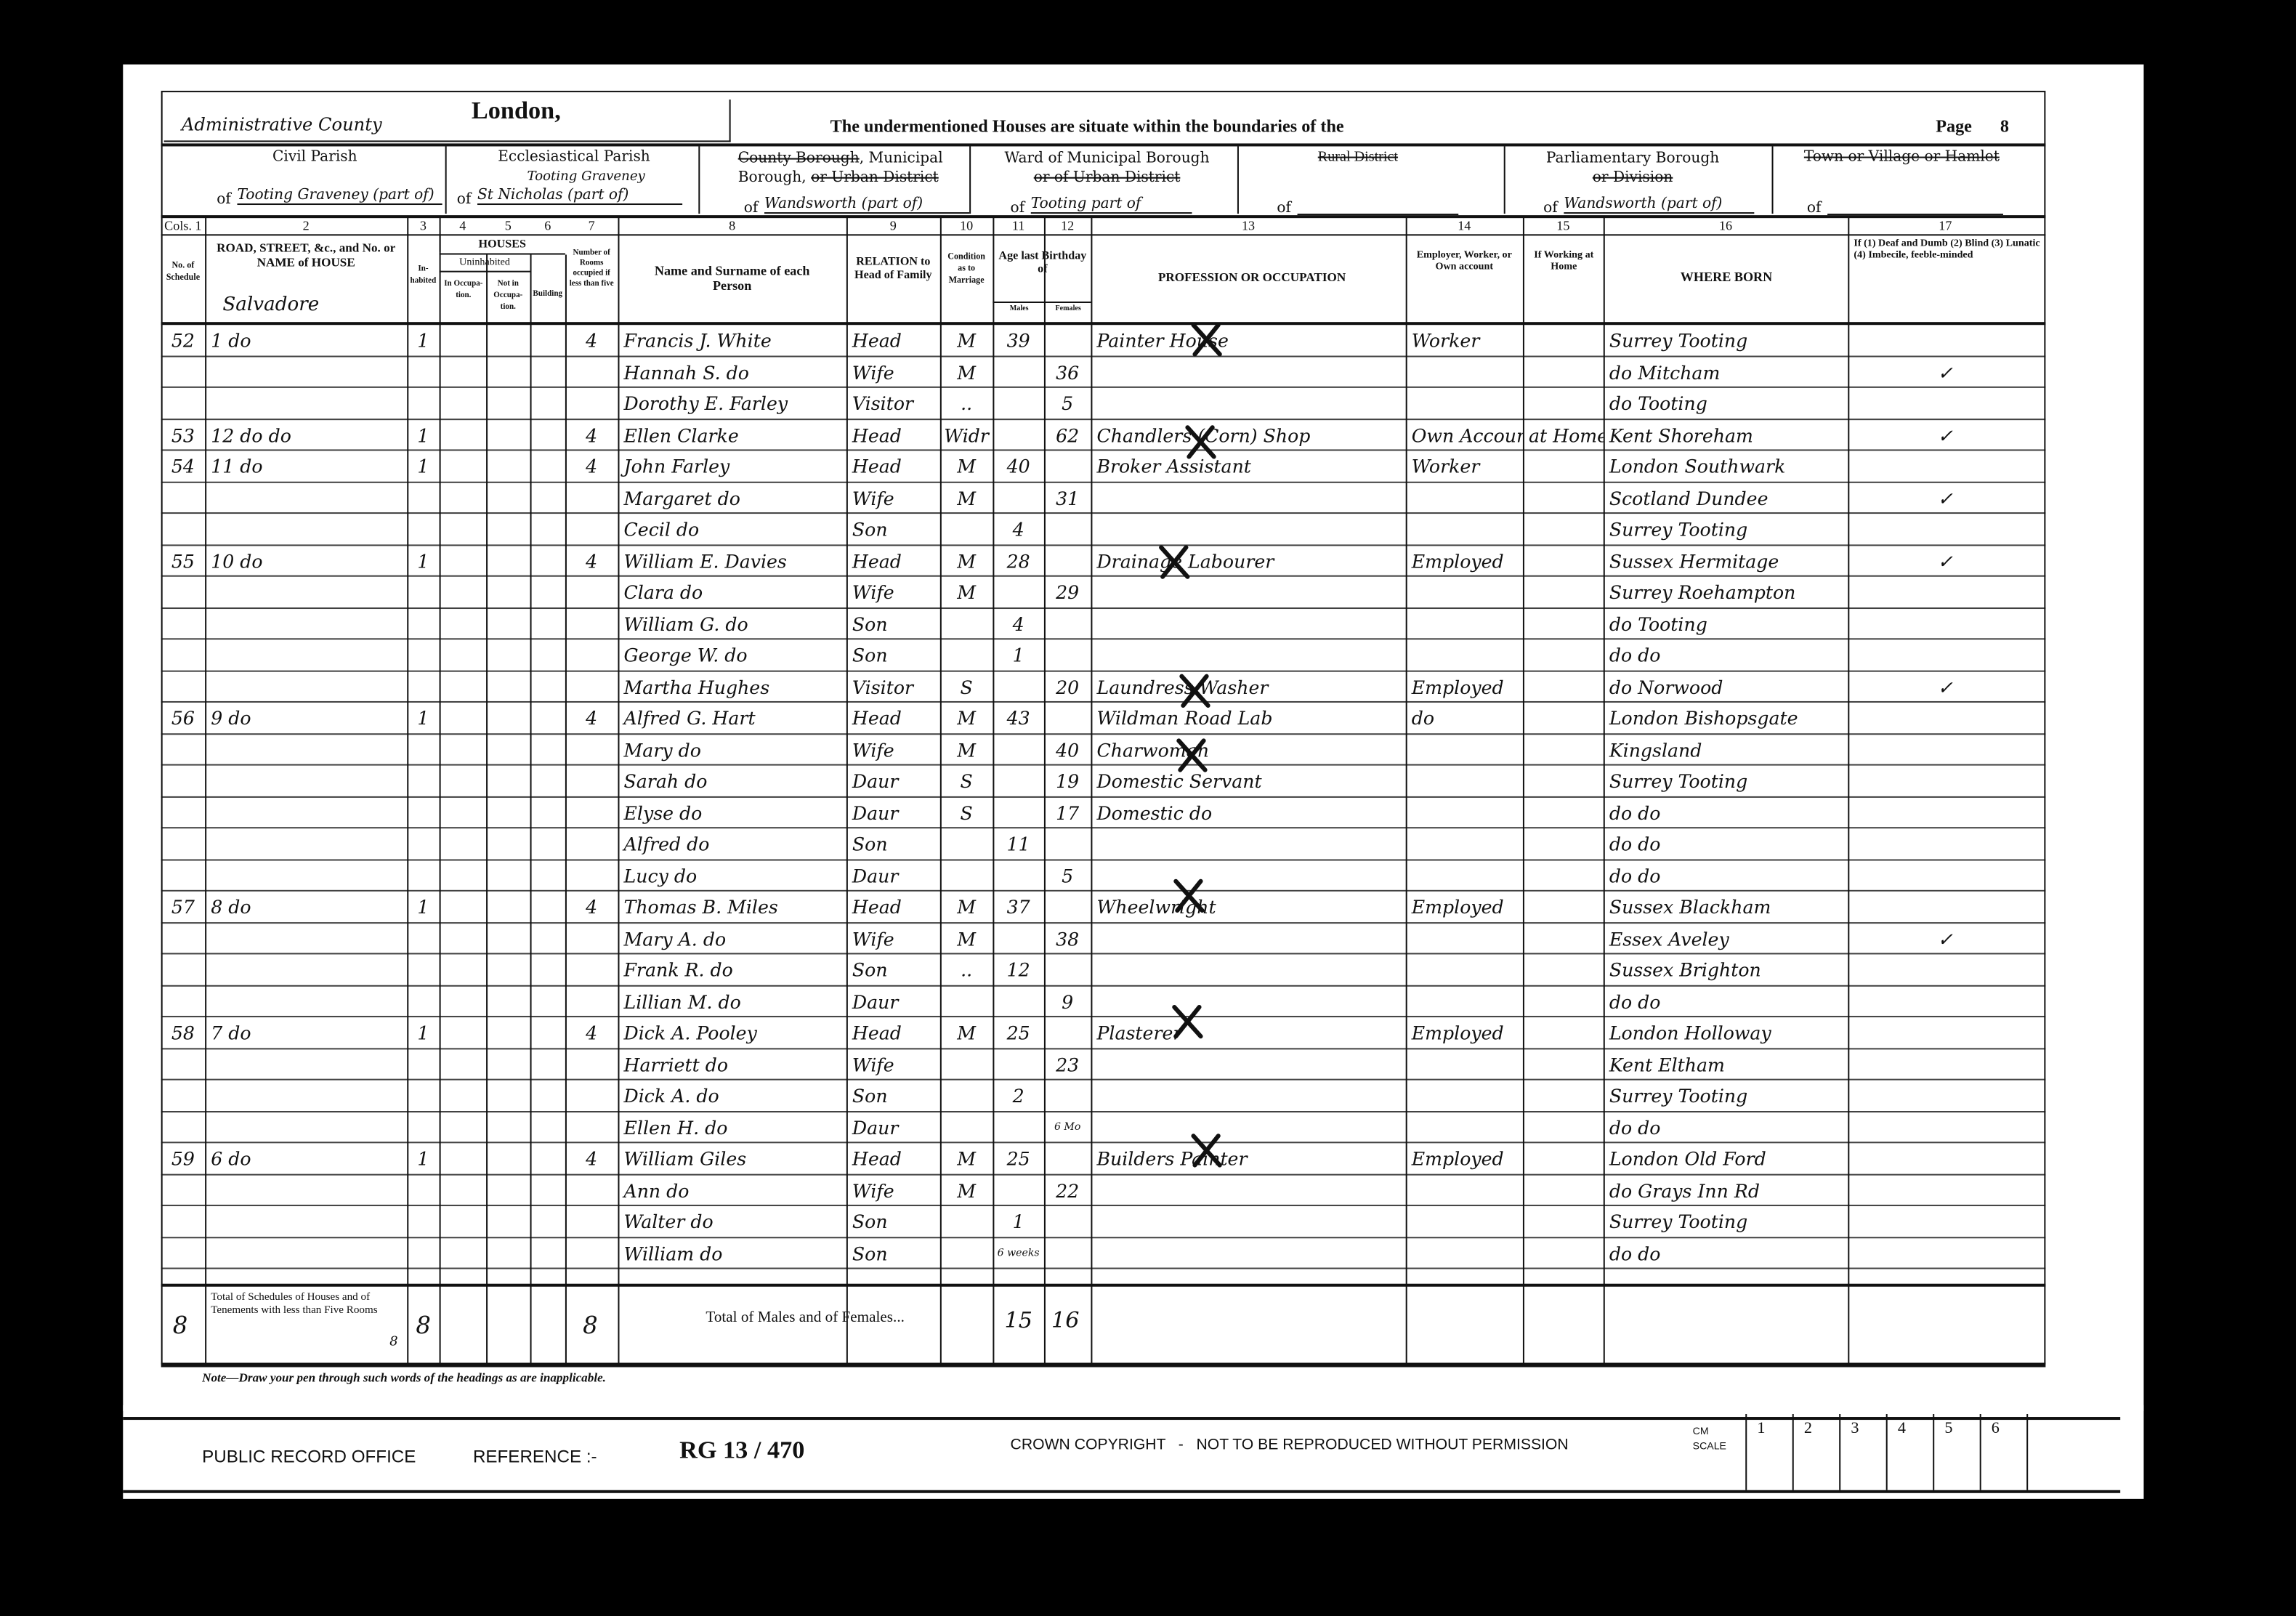 This screenshot has width=2296, height=1616. Describe the element at coordinates (1065, 1320) in the screenshot. I see `total-females: 16` at that location.